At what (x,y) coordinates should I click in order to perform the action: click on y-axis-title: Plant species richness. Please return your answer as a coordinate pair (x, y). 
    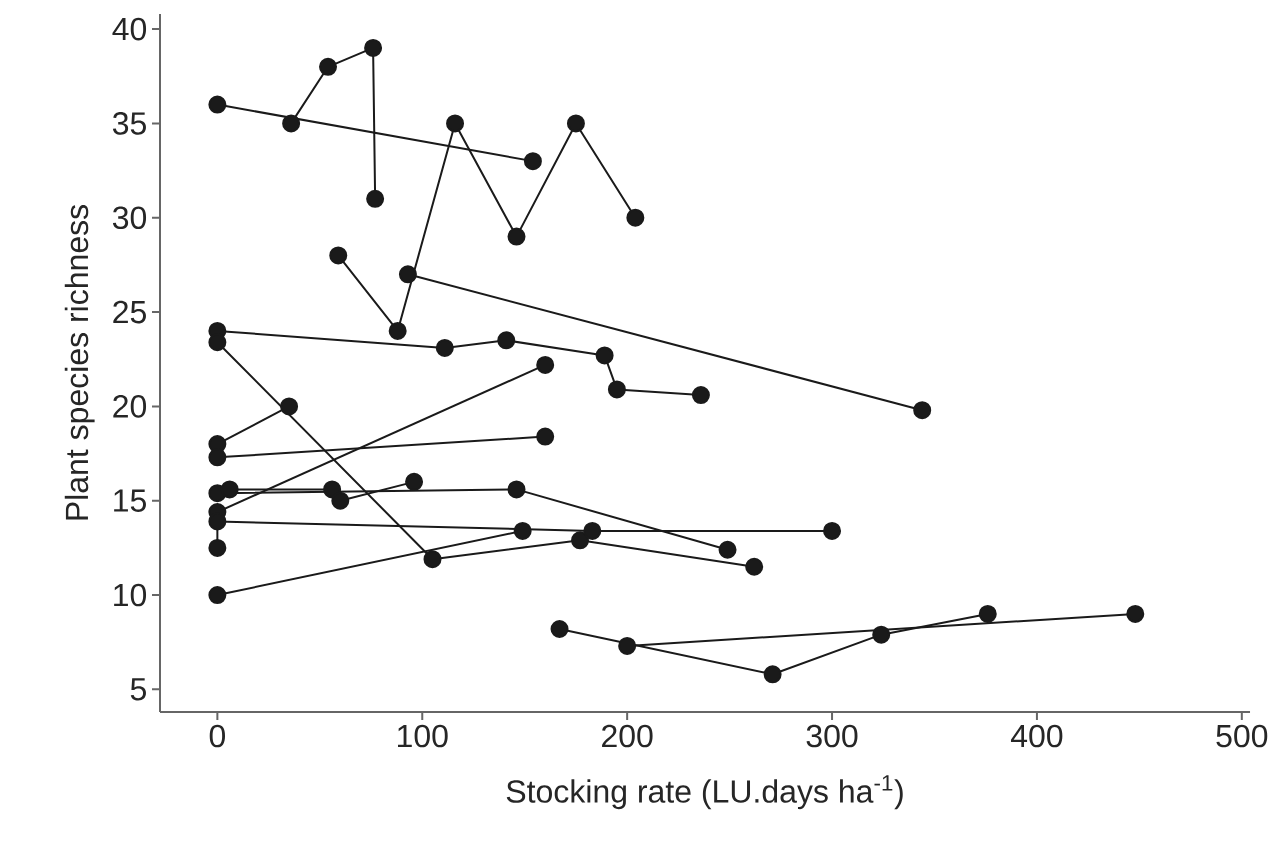
    Looking at the image, I should click on (79, 362).